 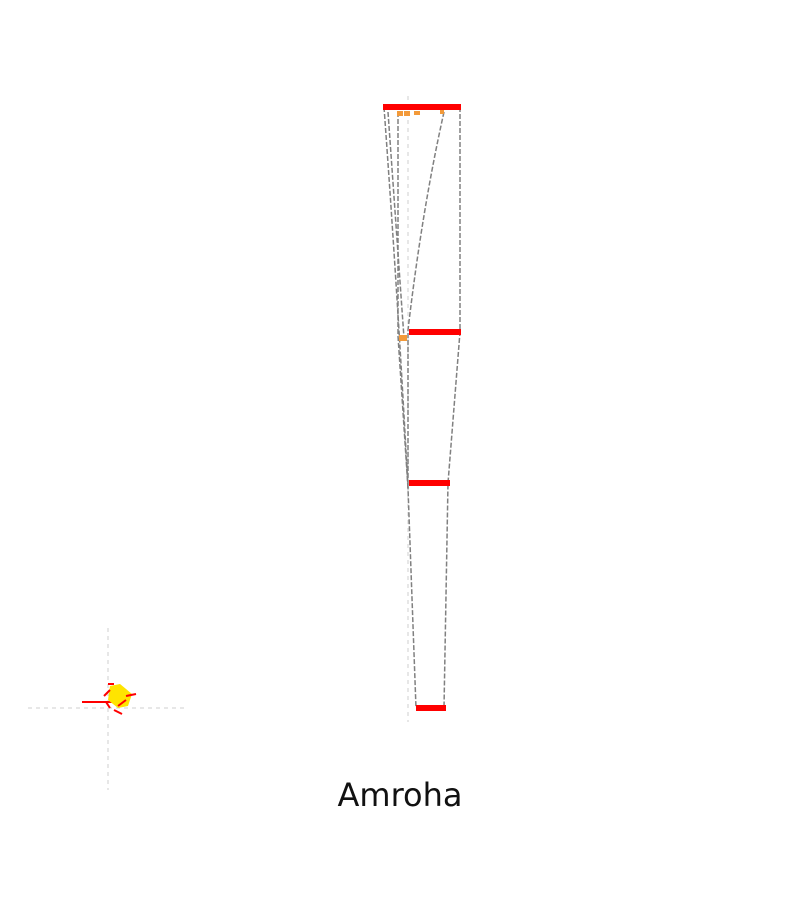 I want to click on connector-inner-left, so click(x=403, y=300).